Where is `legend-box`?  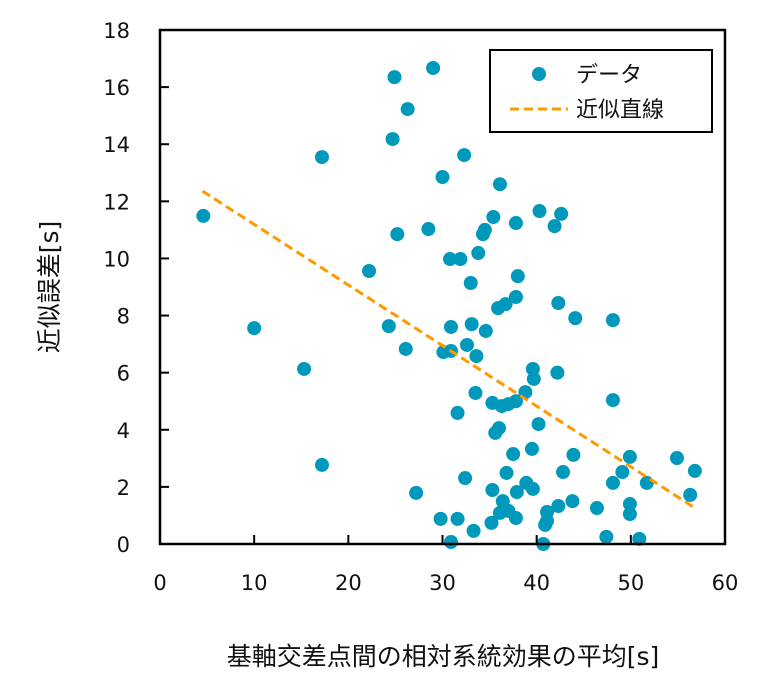
legend-box is located at coordinates (601, 91).